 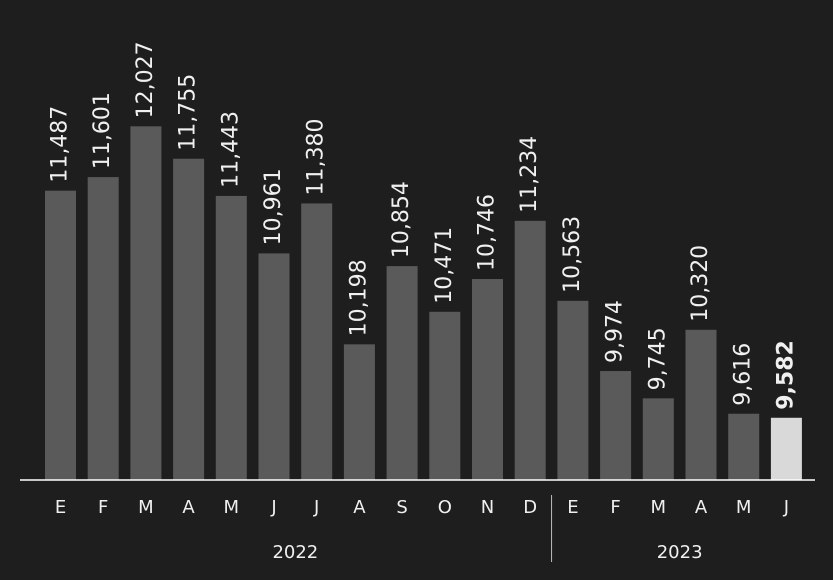 I want to click on value-label: 12,027, so click(x=145, y=79).